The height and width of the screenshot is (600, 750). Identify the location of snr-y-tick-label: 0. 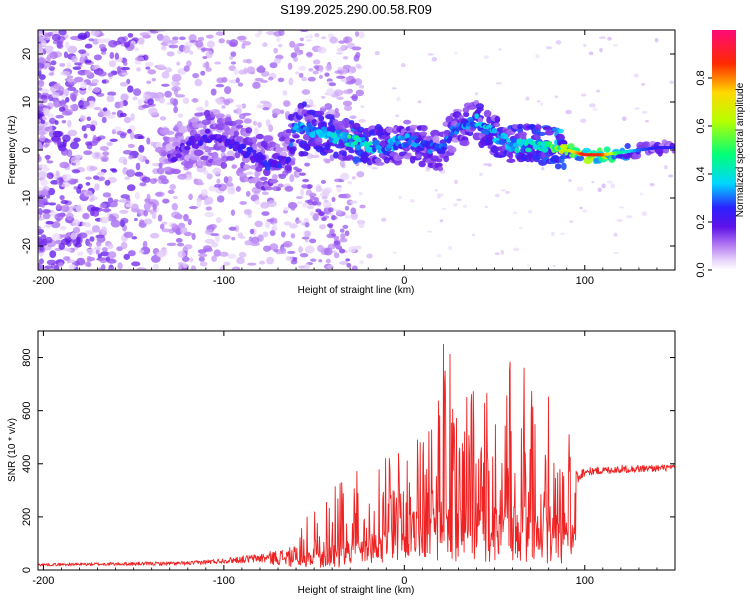
(27, 570).